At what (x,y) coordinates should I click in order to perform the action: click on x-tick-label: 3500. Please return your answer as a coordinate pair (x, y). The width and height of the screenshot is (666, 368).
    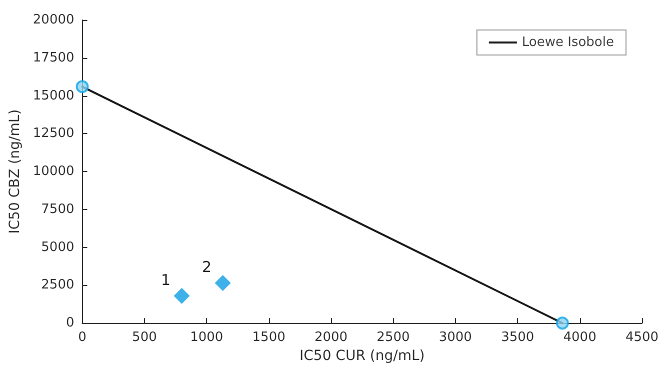
    Looking at the image, I should click on (517, 338).